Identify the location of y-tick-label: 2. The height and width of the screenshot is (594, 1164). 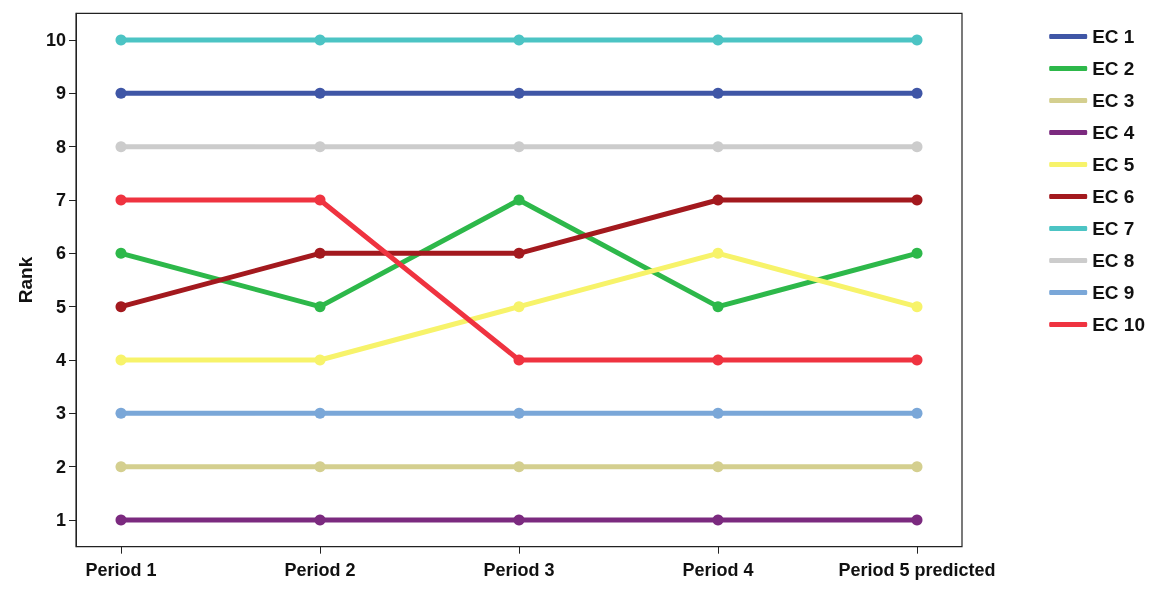
(60, 466).